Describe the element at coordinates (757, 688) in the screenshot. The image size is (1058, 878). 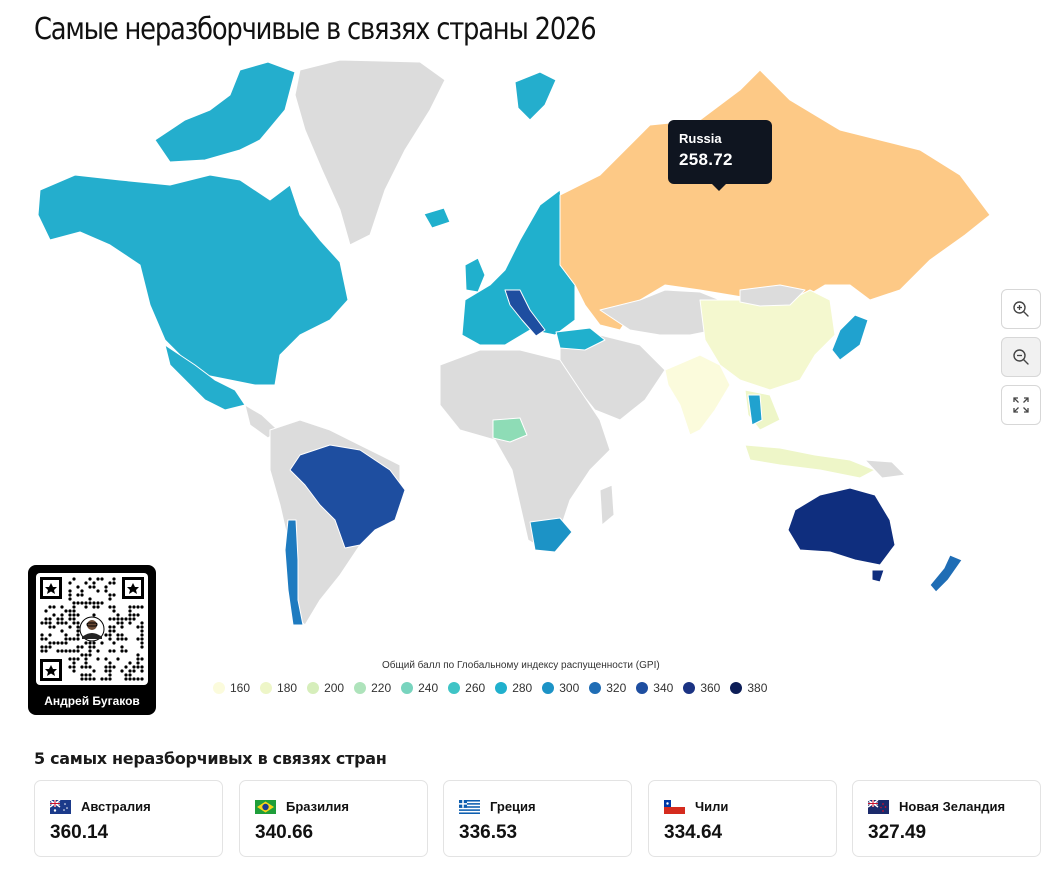
I see `legend-label: 380` at that location.